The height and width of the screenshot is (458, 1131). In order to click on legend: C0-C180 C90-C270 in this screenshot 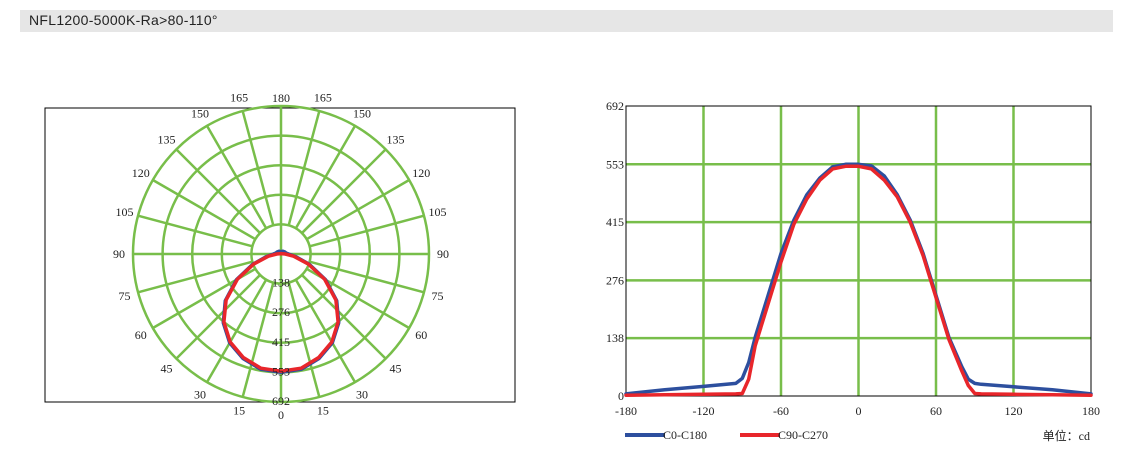, I will do `click(726, 435)`.